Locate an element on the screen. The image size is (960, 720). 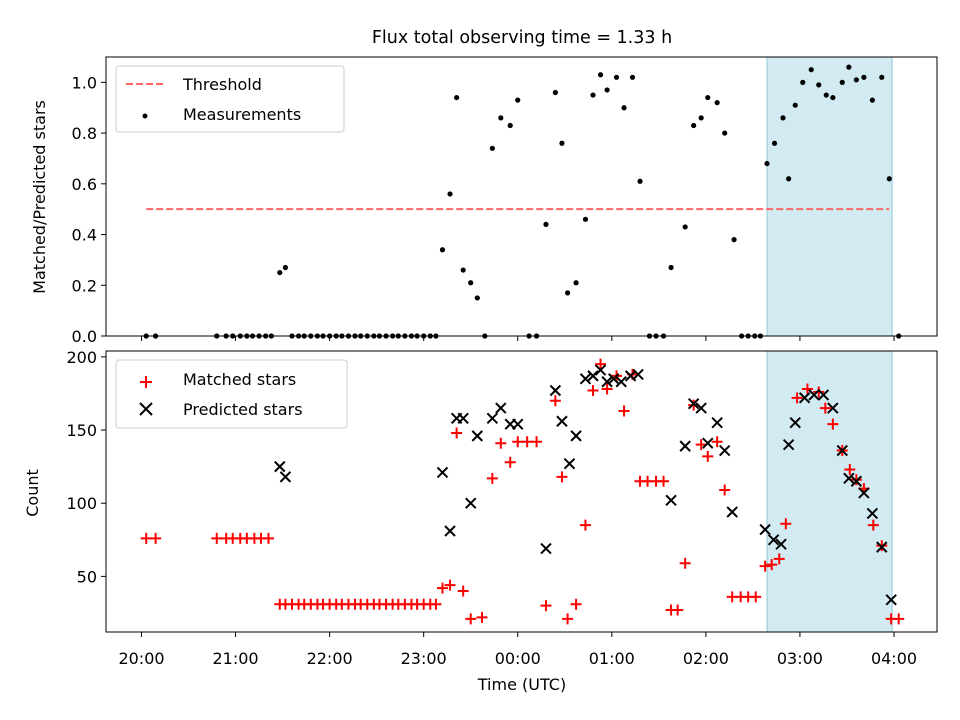
y-tick-label: 0.8 is located at coordinates (84, 133).